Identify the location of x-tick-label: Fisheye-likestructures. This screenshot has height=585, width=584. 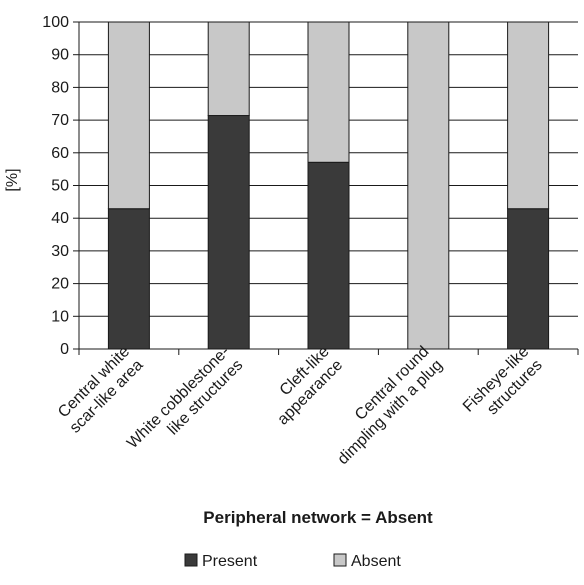
(503, 386).